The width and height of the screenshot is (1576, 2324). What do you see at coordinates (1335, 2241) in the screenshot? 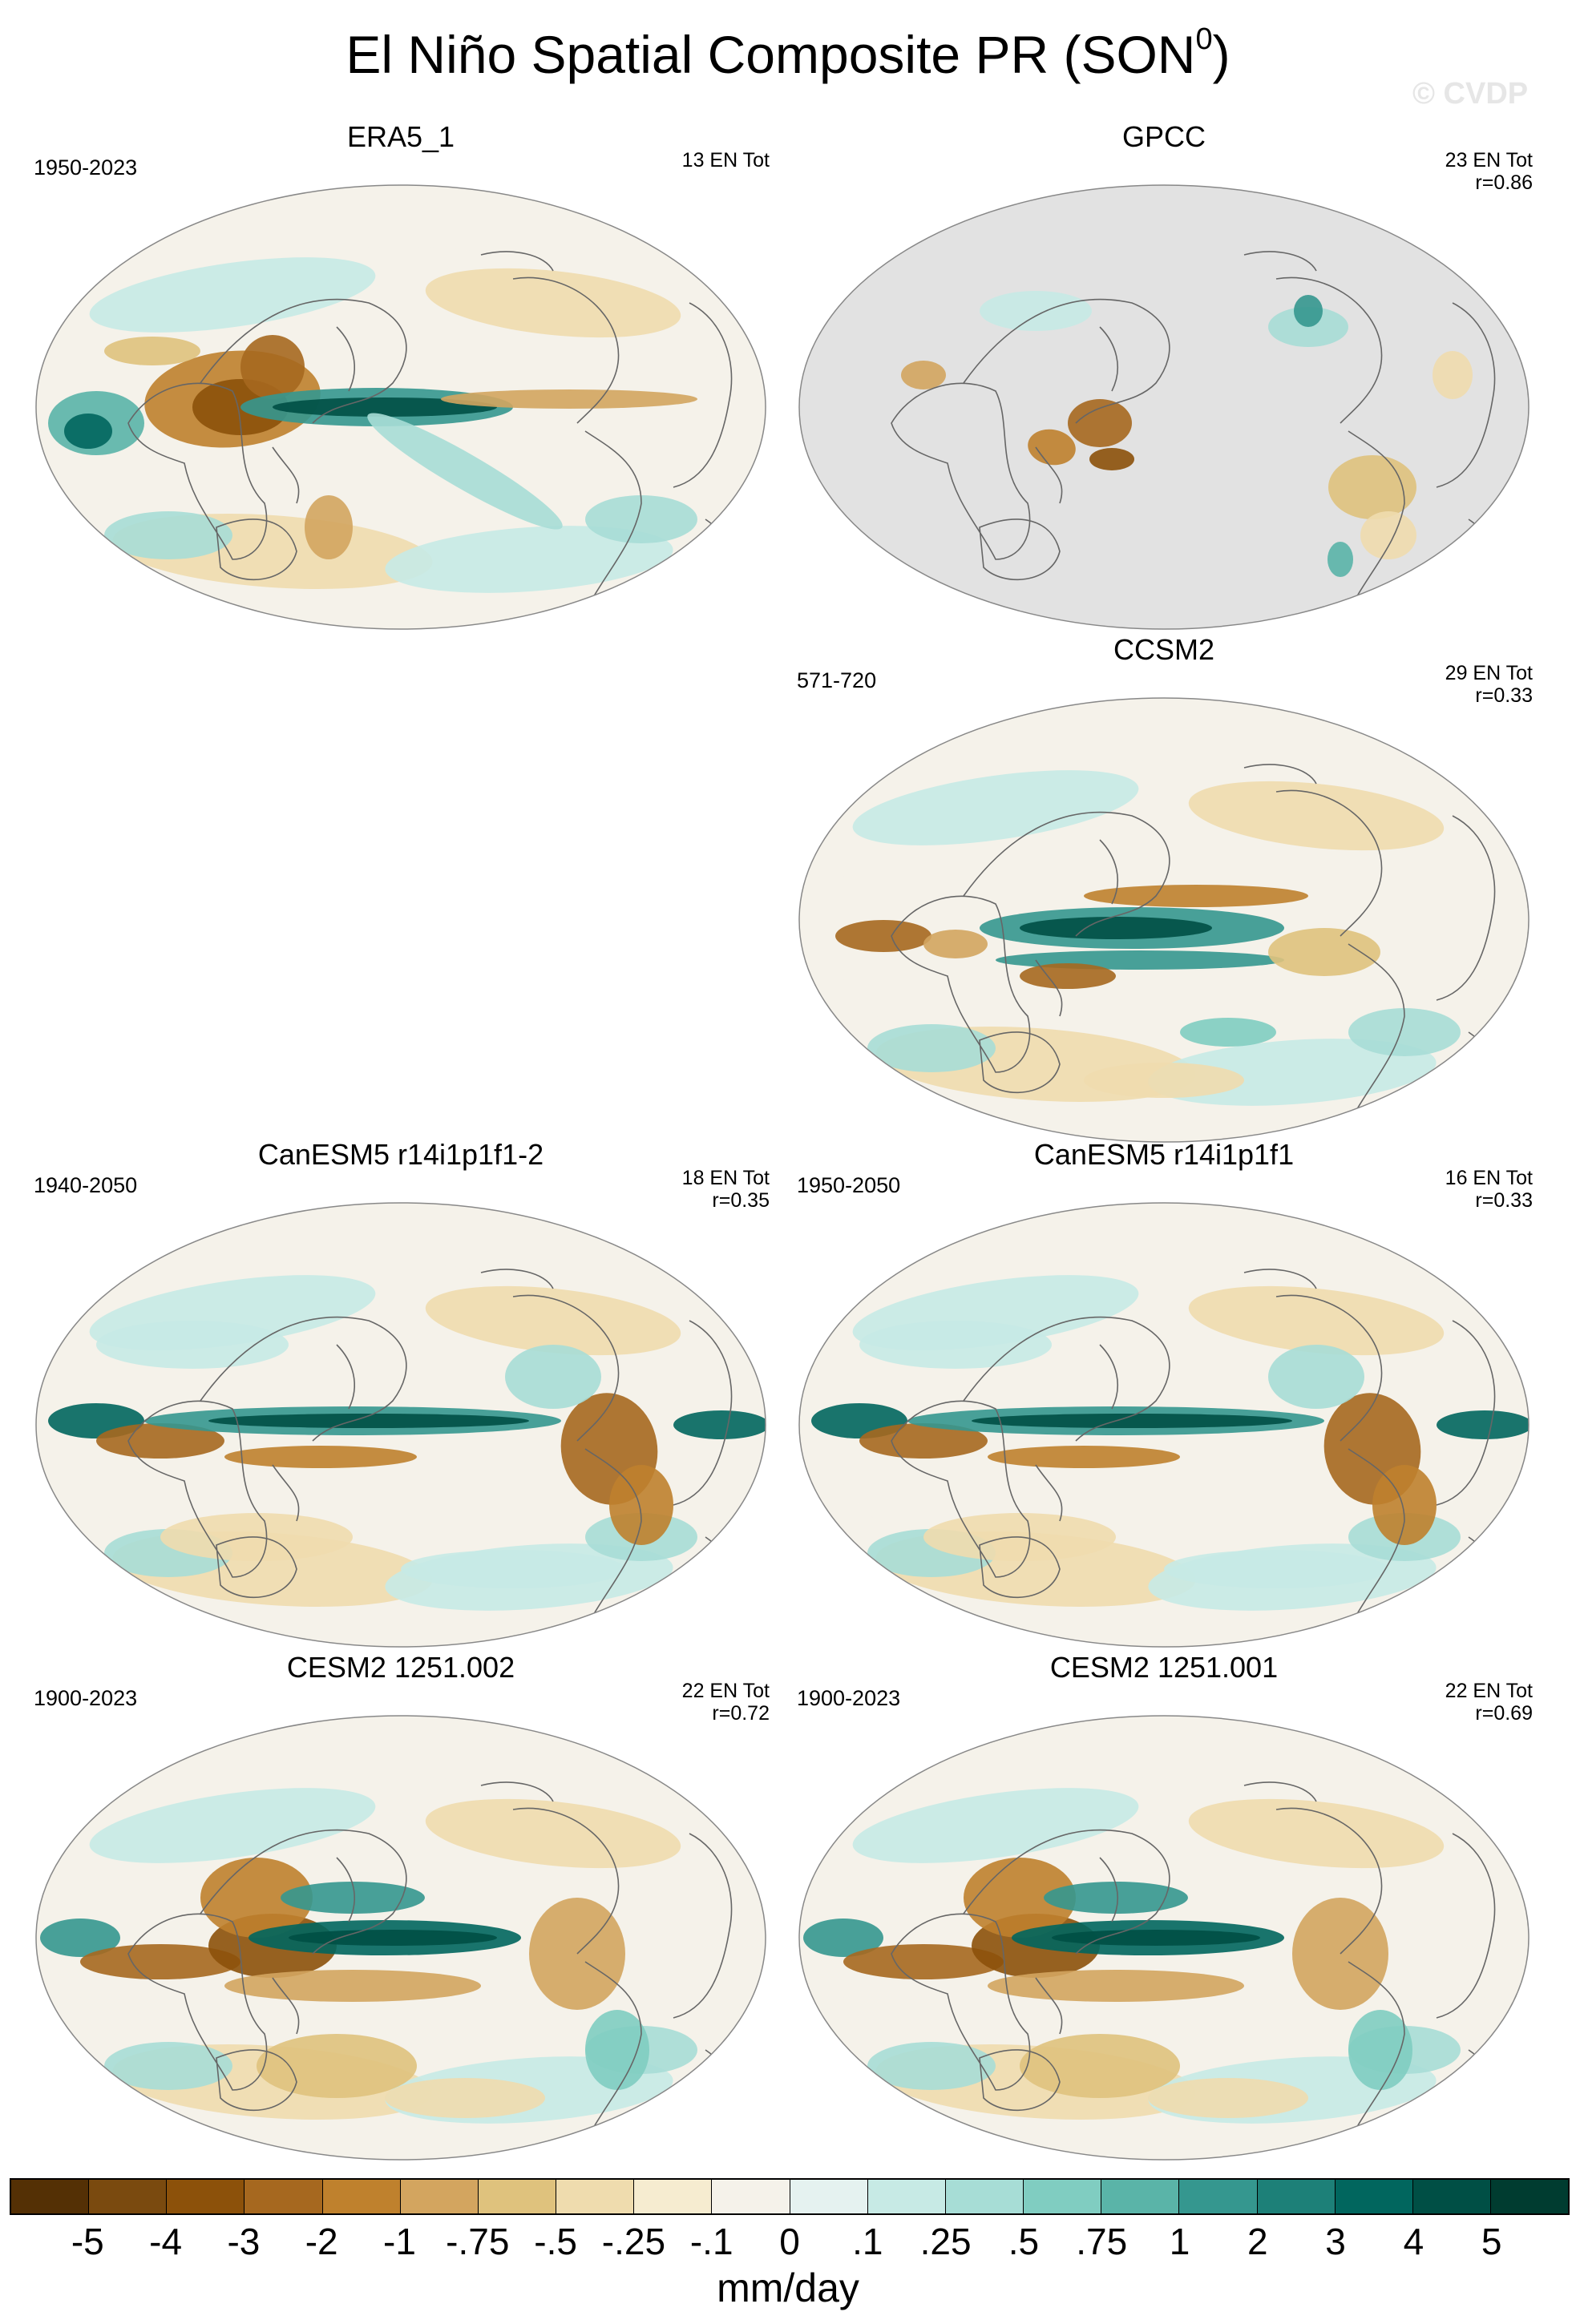
I see `colorbar-tick-label: 3` at bounding box center [1335, 2241].